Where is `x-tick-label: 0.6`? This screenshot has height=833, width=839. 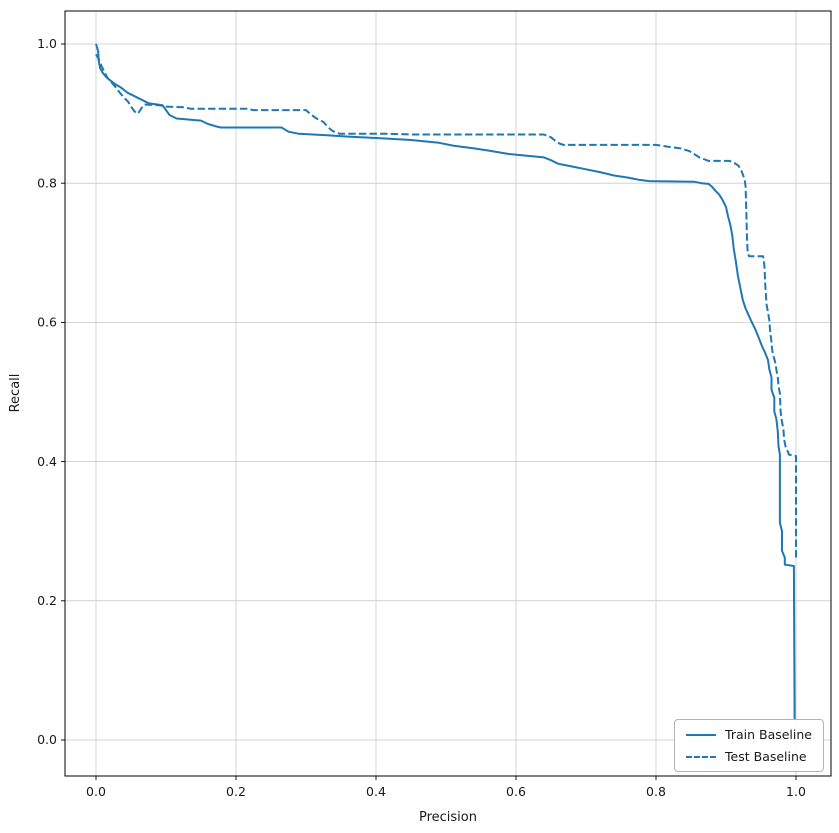
x-tick-label: 0.6 is located at coordinates (516, 791).